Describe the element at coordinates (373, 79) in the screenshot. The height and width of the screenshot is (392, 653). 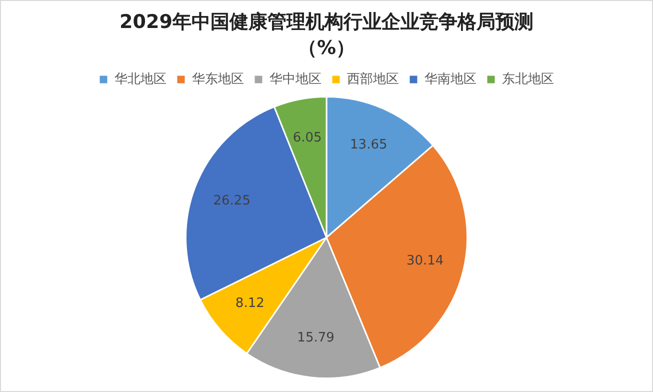
I see `legend-label: 西部地区` at that location.